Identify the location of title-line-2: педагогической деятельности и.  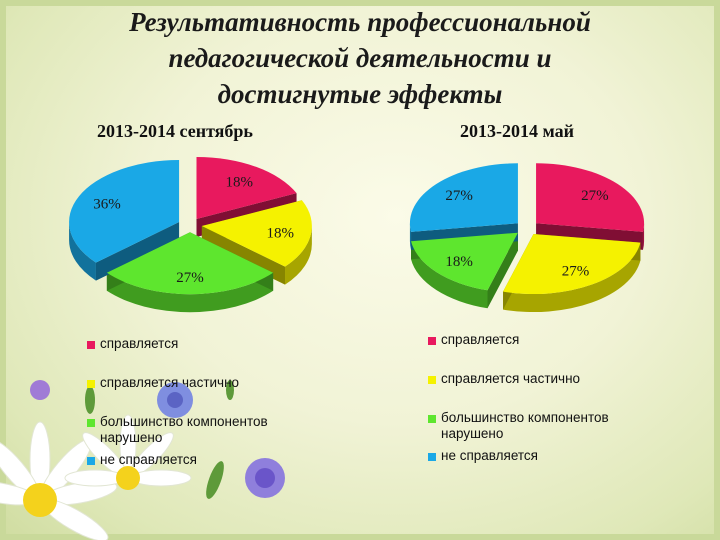
(360, 58).